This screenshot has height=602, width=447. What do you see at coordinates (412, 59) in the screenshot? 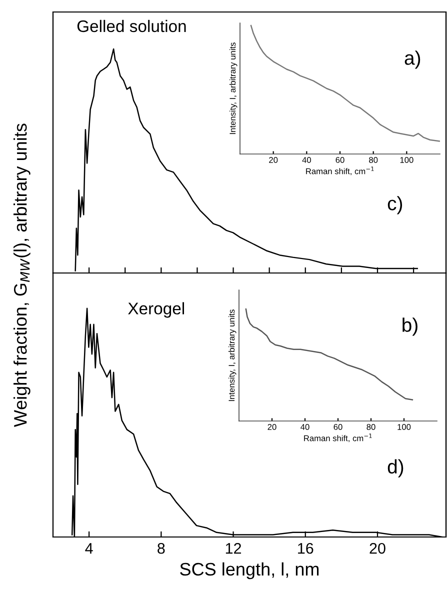
I see `annotation: a)` at bounding box center [412, 59].